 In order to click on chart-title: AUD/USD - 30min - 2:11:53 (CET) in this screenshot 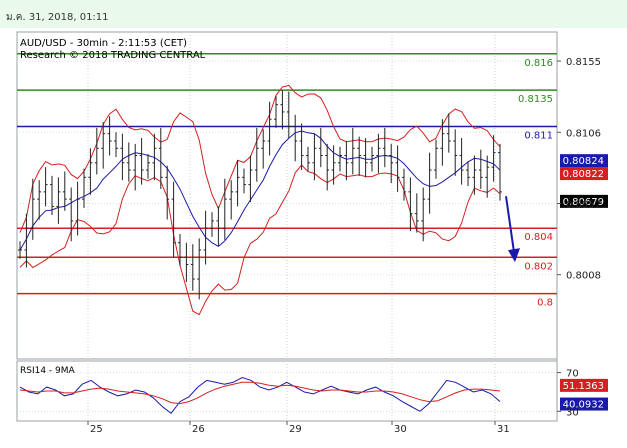, I will do `click(103, 43)`.